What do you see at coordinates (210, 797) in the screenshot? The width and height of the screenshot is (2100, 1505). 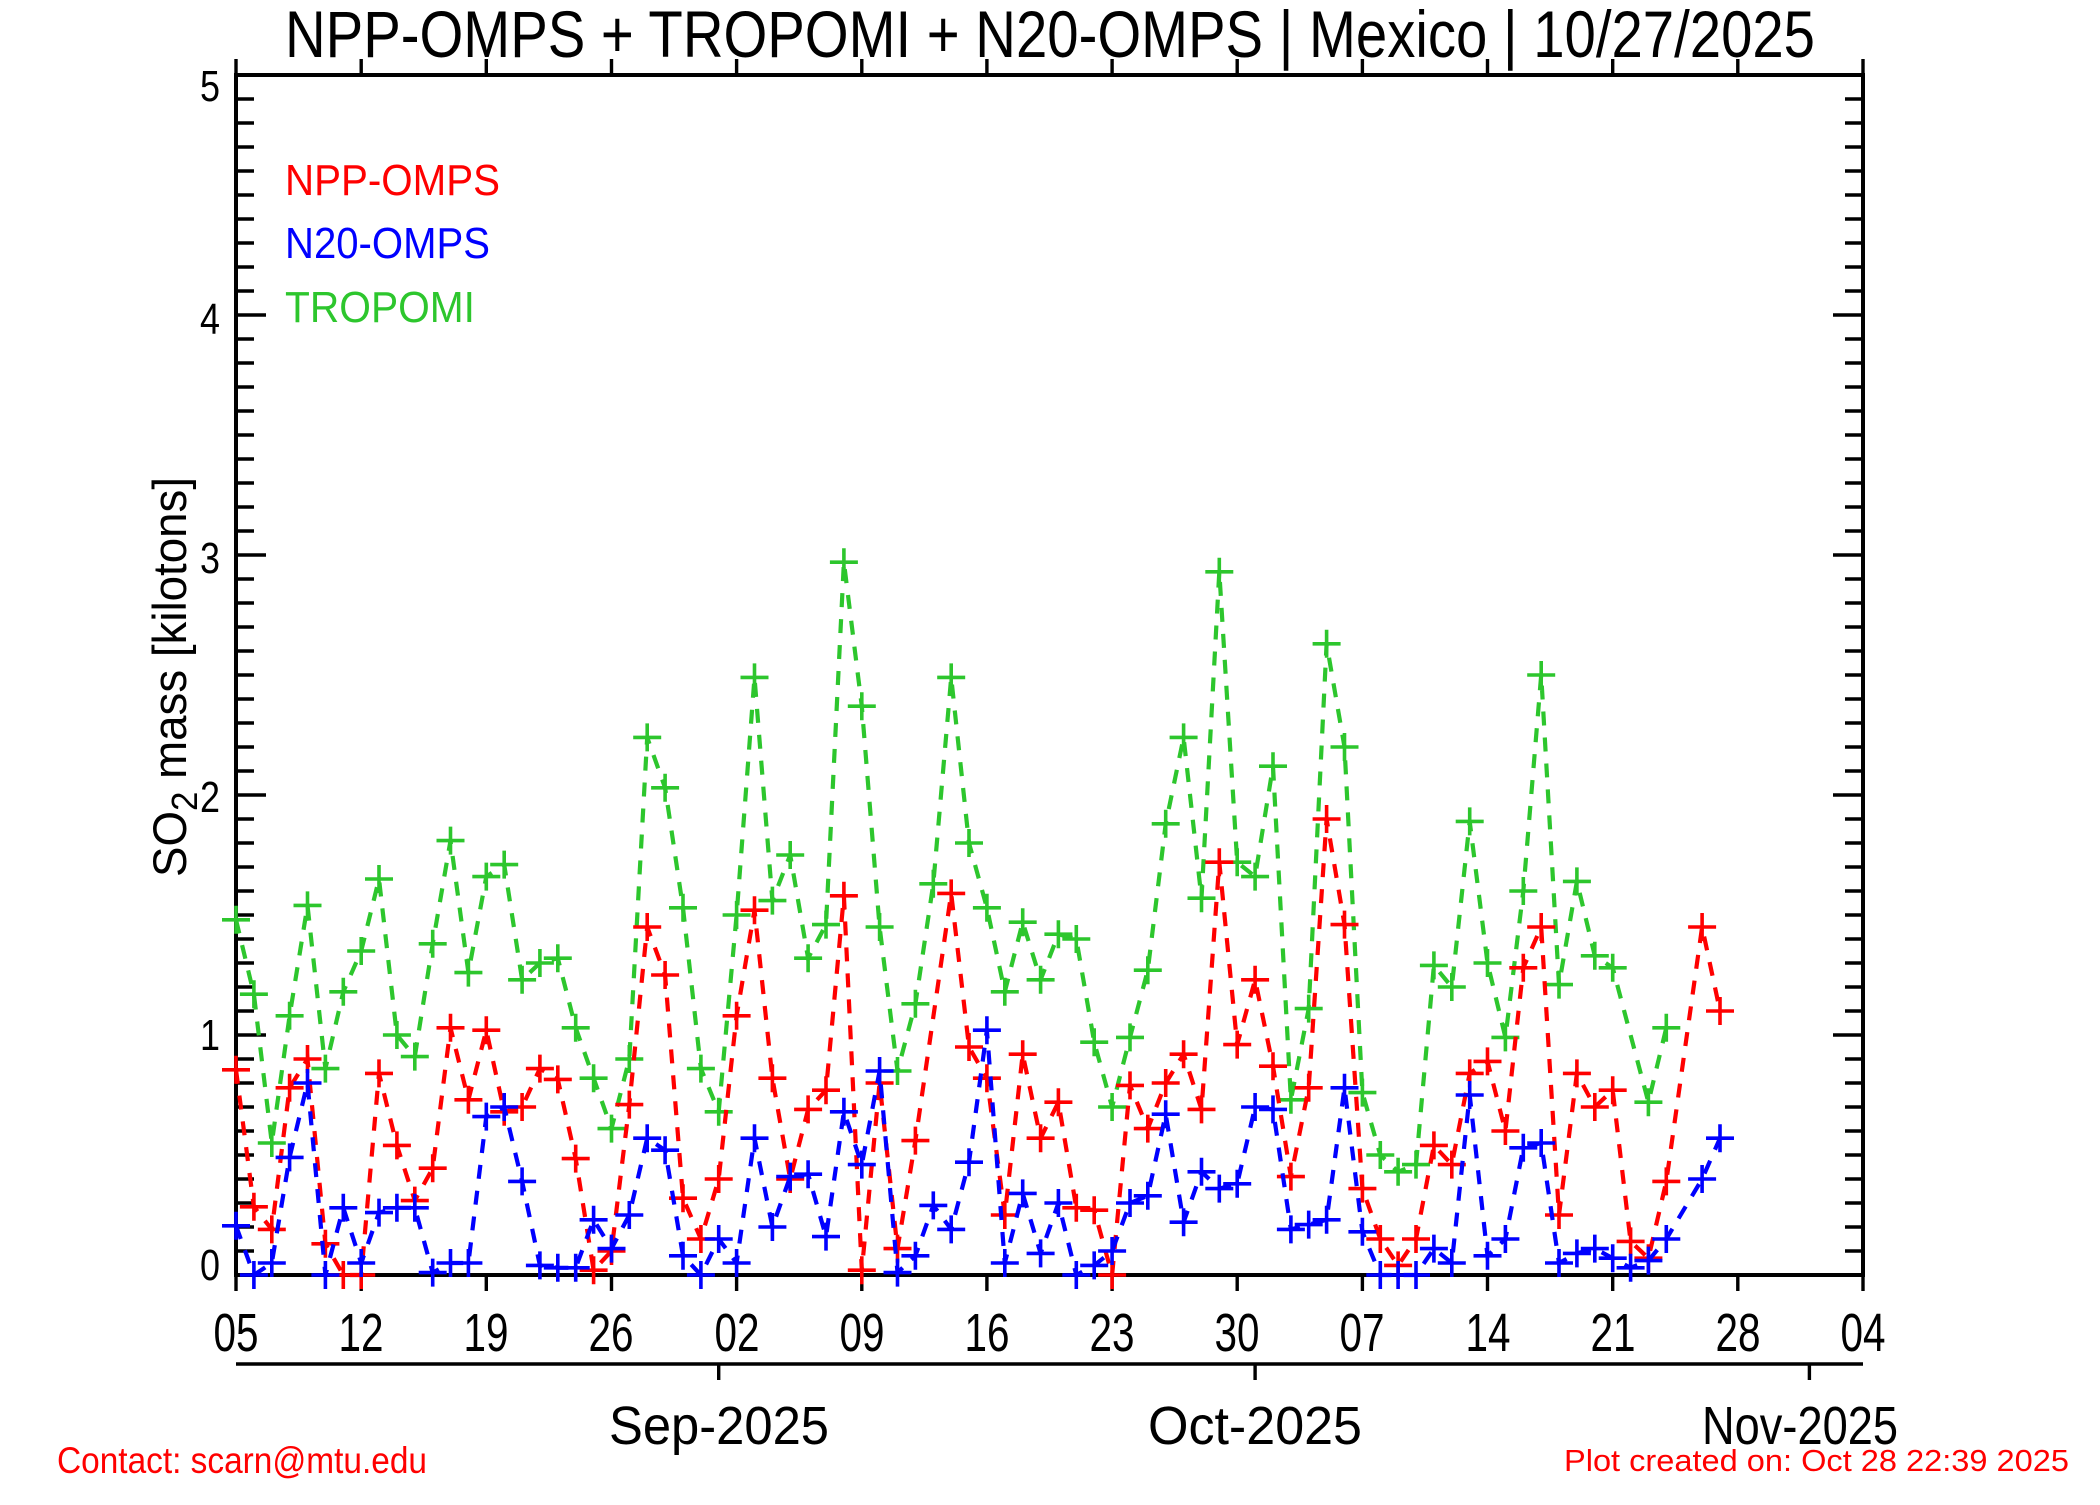 I see `svg-text: 2` at bounding box center [210, 797].